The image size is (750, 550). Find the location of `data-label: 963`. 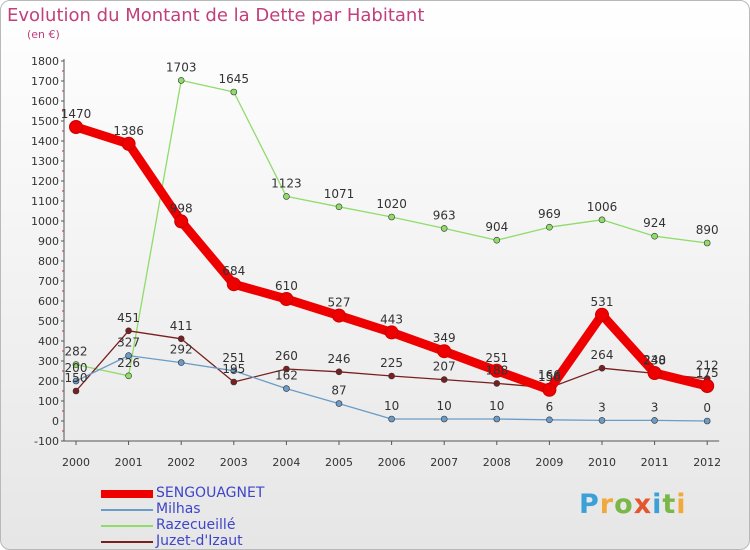

data-label: 963 is located at coordinates (444, 215).